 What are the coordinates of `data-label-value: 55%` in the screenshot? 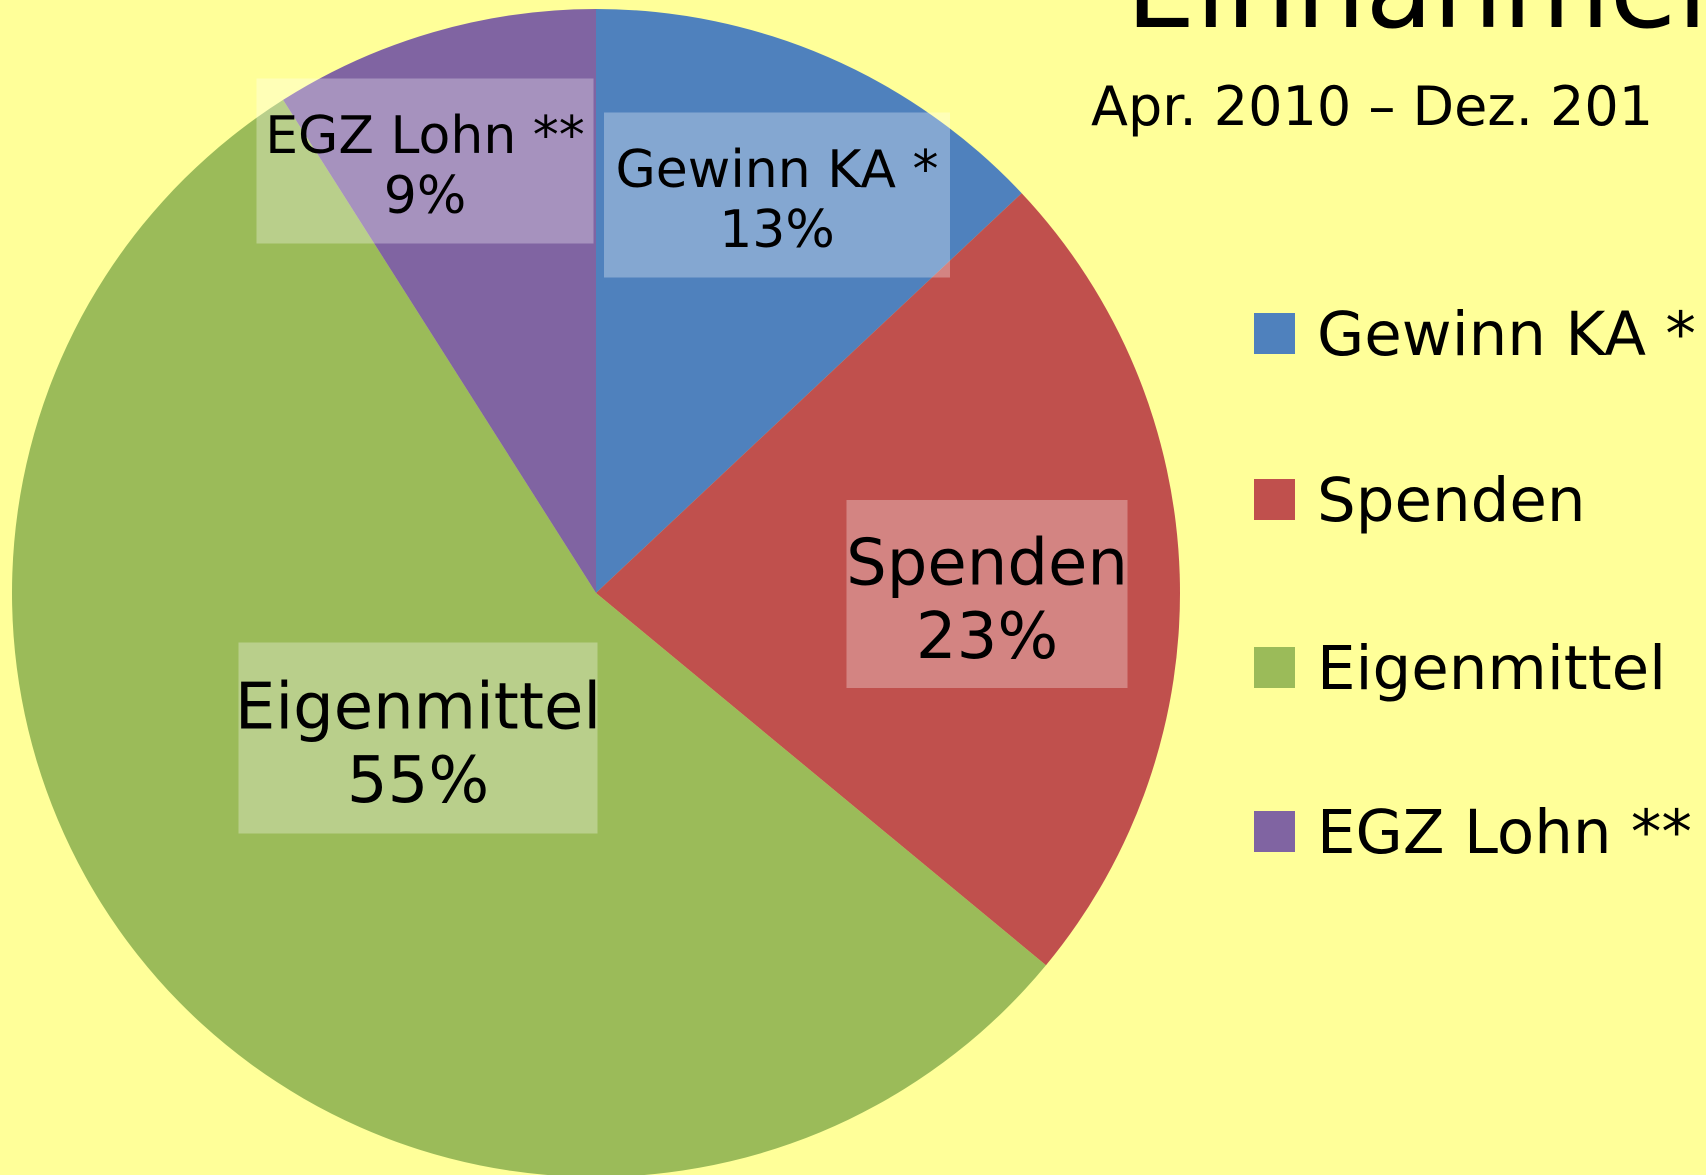 It's located at (418, 781).